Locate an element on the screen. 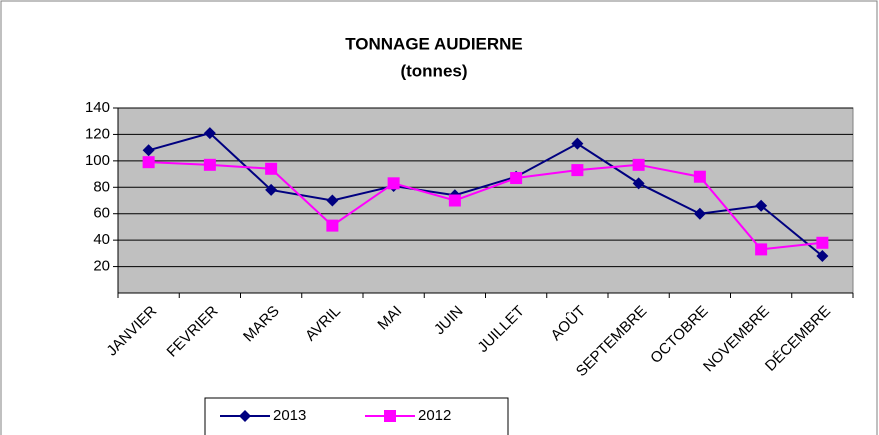 The height and width of the screenshot is (435, 879). x-tick-label: MAI is located at coordinates (389, 318).